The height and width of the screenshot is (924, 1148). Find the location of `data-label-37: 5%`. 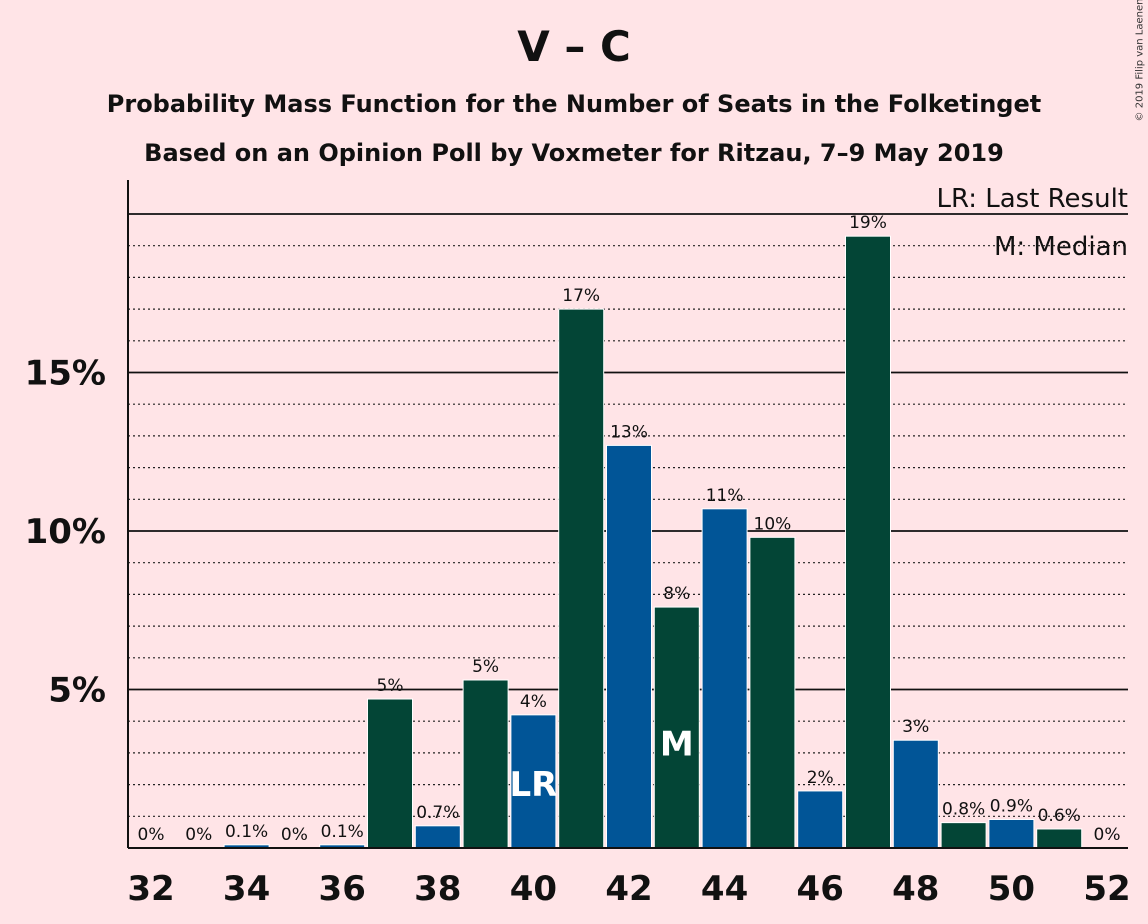

data-label-37: 5% is located at coordinates (390, 686).